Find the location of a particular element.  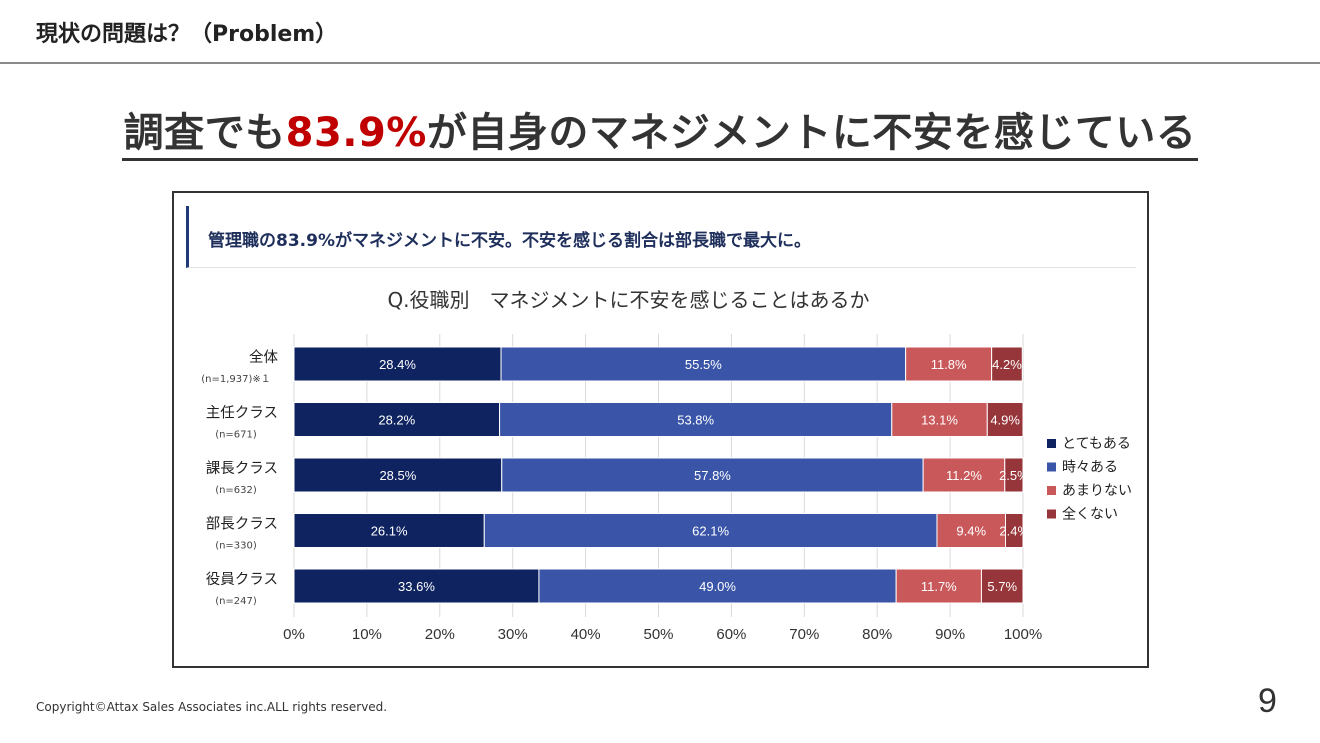

bar-data-label: 4.9% is located at coordinates (1005, 420).